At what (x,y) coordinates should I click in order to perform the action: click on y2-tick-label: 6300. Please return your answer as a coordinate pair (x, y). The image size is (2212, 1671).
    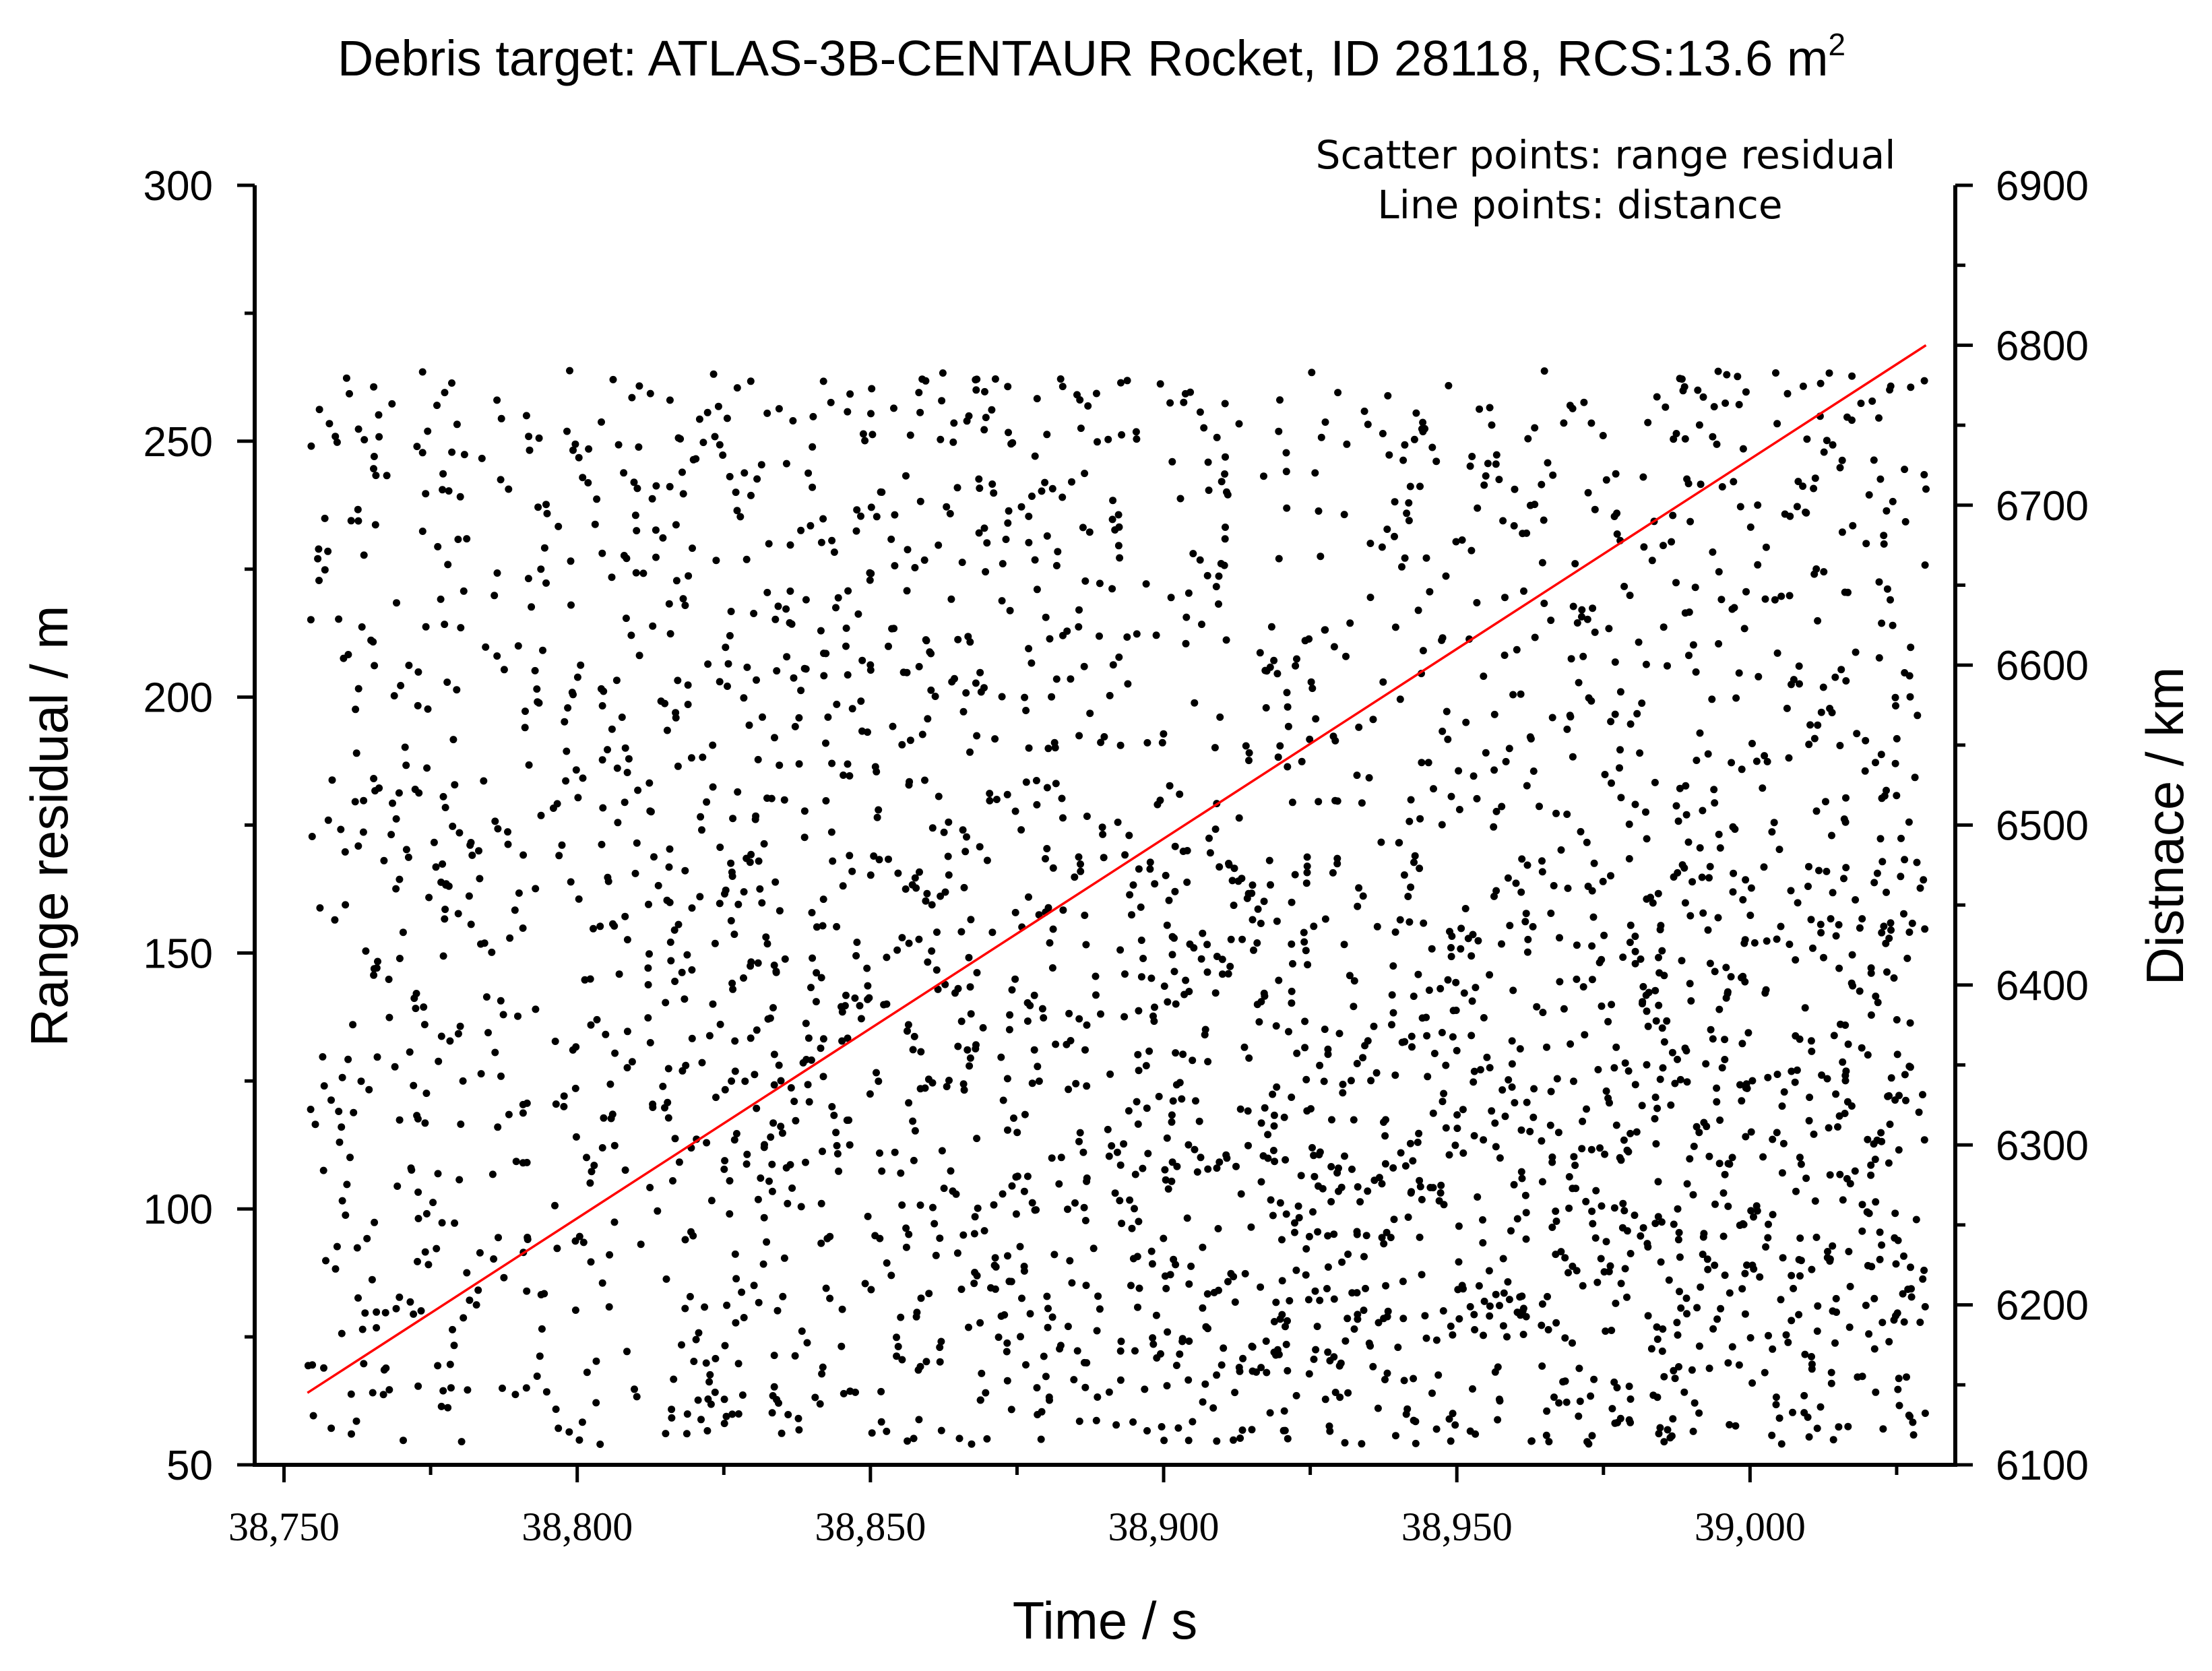
    Looking at the image, I should click on (2042, 1146).